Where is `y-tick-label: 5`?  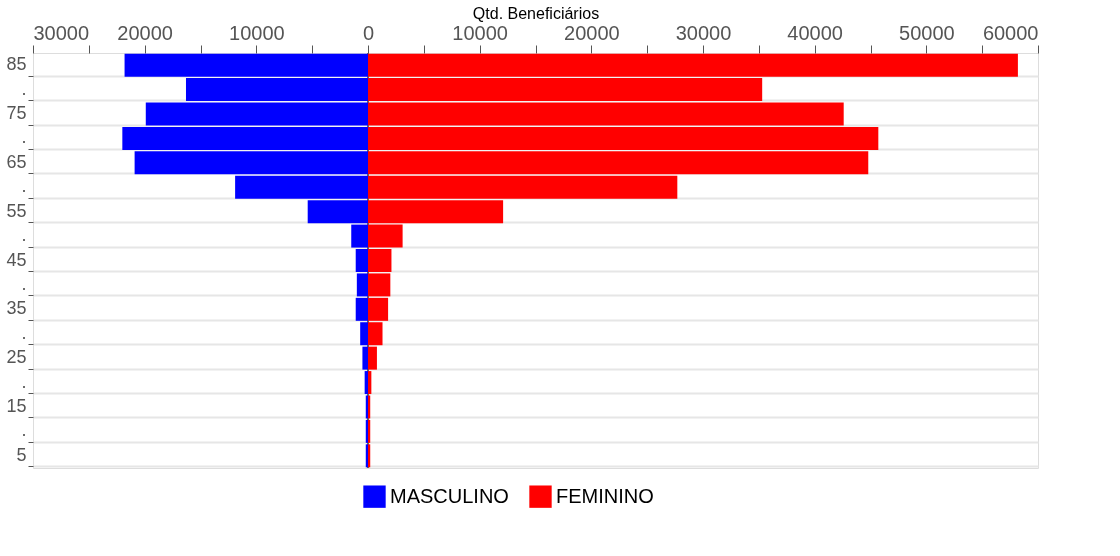
y-tick-label: 5 is located at coordinates (21, 454).